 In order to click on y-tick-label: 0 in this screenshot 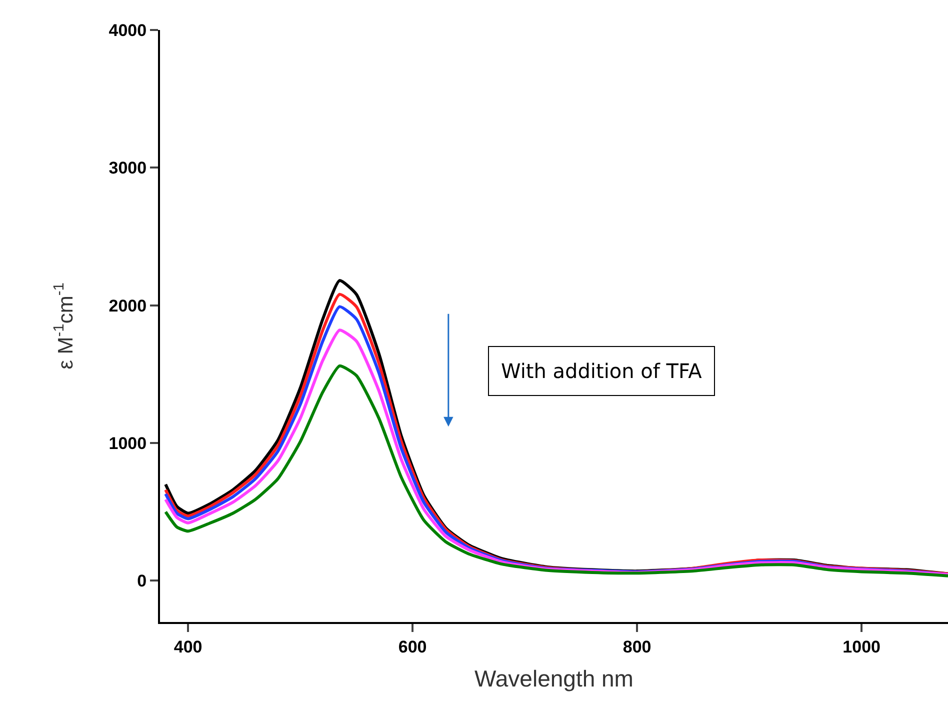, I will do `click(142, 581)`.